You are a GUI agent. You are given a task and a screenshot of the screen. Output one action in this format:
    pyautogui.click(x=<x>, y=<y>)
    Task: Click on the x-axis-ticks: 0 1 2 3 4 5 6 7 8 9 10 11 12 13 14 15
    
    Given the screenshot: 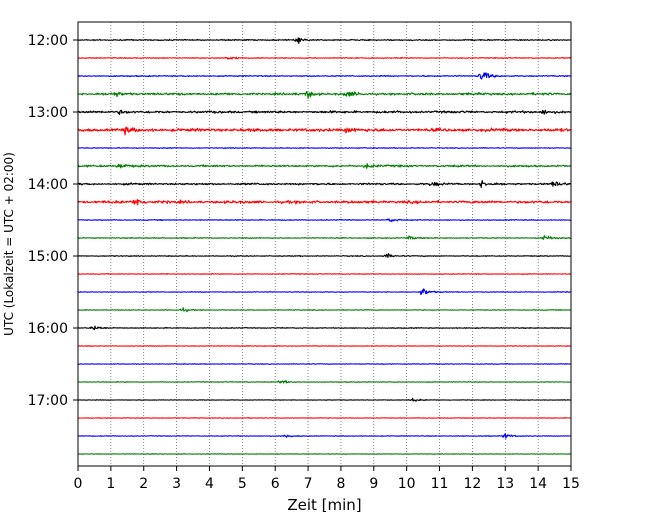 What is the action you would take?
    pyautogui.click(x=327, y=479)
    